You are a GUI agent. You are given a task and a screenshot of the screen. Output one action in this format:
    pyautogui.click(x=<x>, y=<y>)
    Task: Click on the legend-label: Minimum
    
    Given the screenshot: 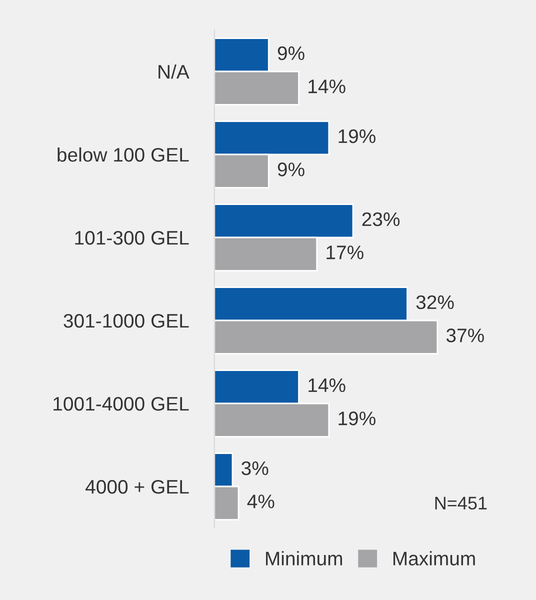 What is the action you would take?
    pyautogui.click(x=304, y=558)
    